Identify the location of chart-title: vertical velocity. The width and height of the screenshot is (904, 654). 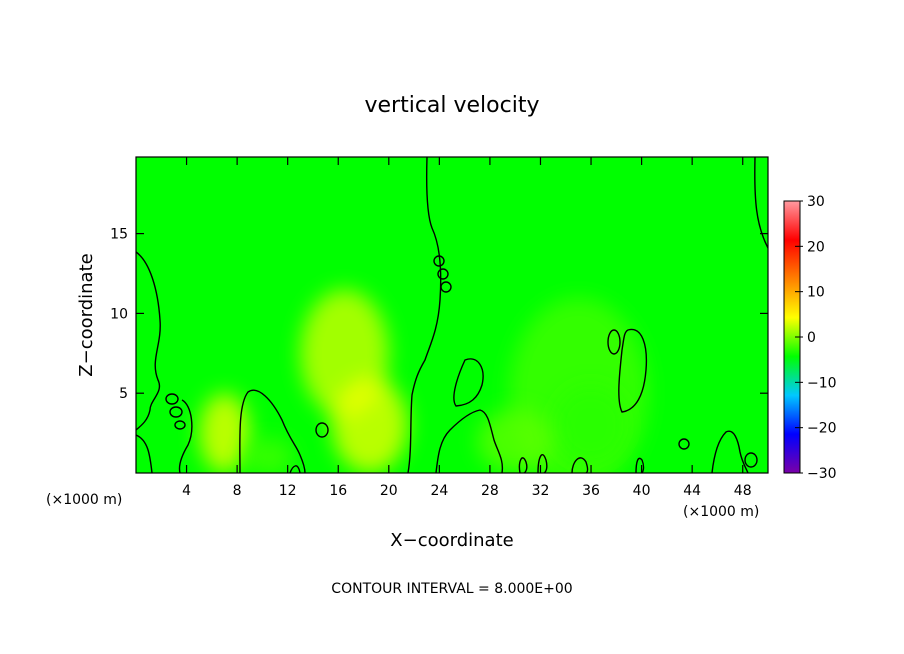
(451, 105).